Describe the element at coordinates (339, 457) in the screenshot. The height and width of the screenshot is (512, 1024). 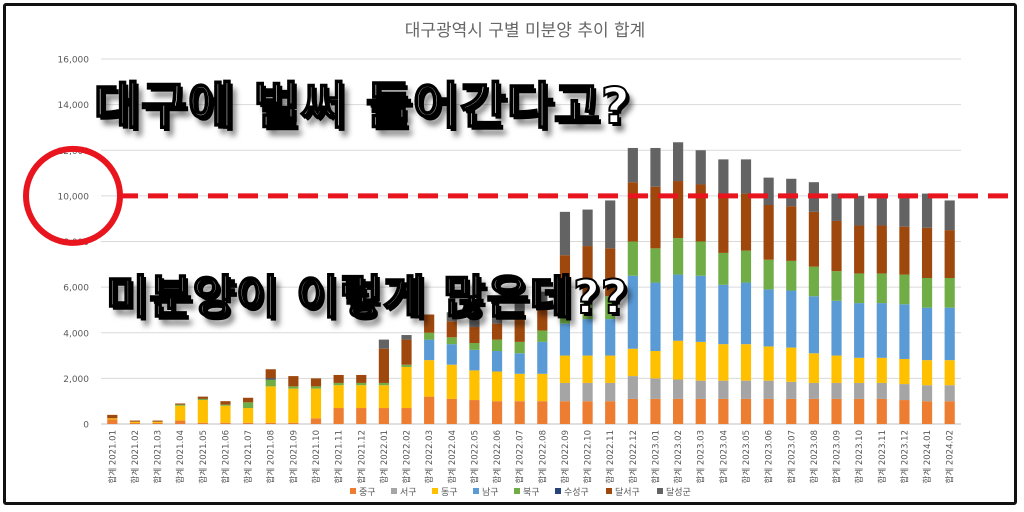
I see `x-tick-label: 합계 2021.11` at that location.